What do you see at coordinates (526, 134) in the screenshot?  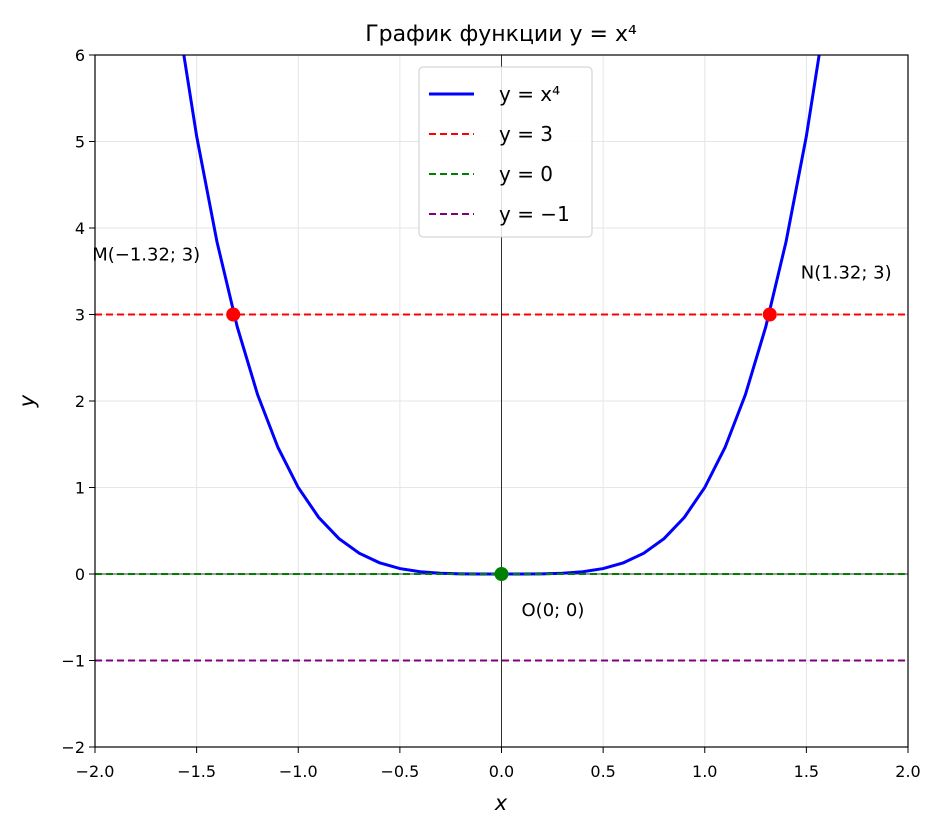 I see `legend-label: y = 3` at bounding box center [526, 134].